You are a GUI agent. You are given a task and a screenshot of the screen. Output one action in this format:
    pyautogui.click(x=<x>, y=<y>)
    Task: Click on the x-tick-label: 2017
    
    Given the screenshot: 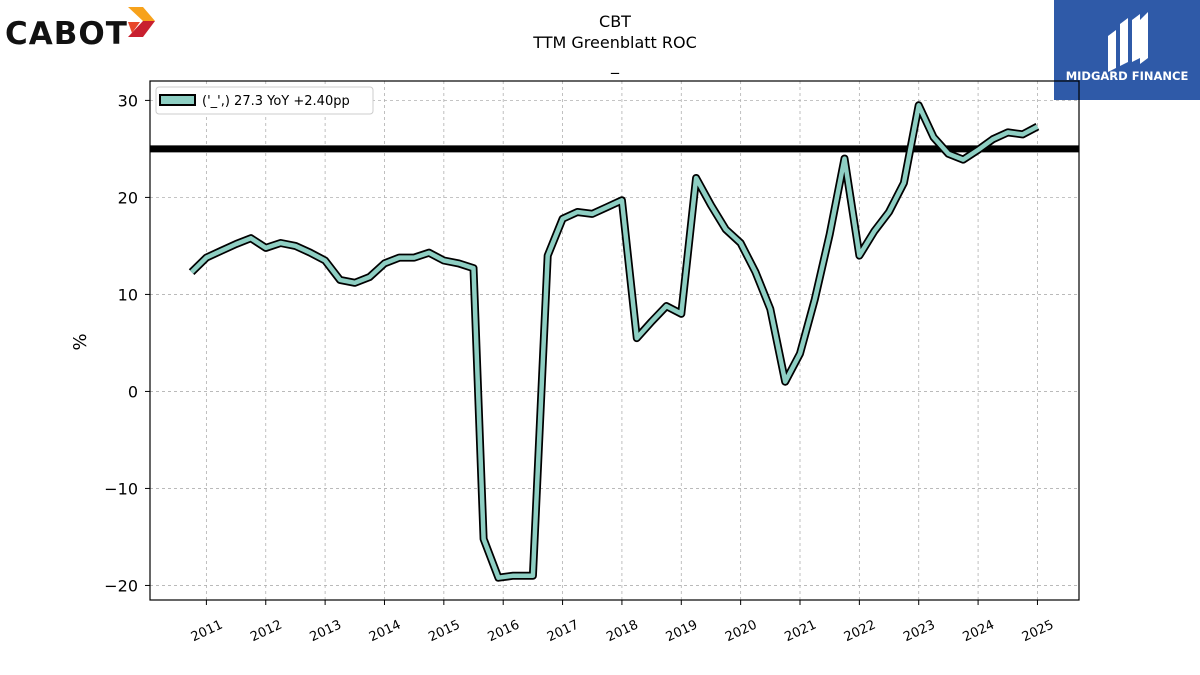 What is the action you would take?
    pyautogui.click(x=563, y=632)
    